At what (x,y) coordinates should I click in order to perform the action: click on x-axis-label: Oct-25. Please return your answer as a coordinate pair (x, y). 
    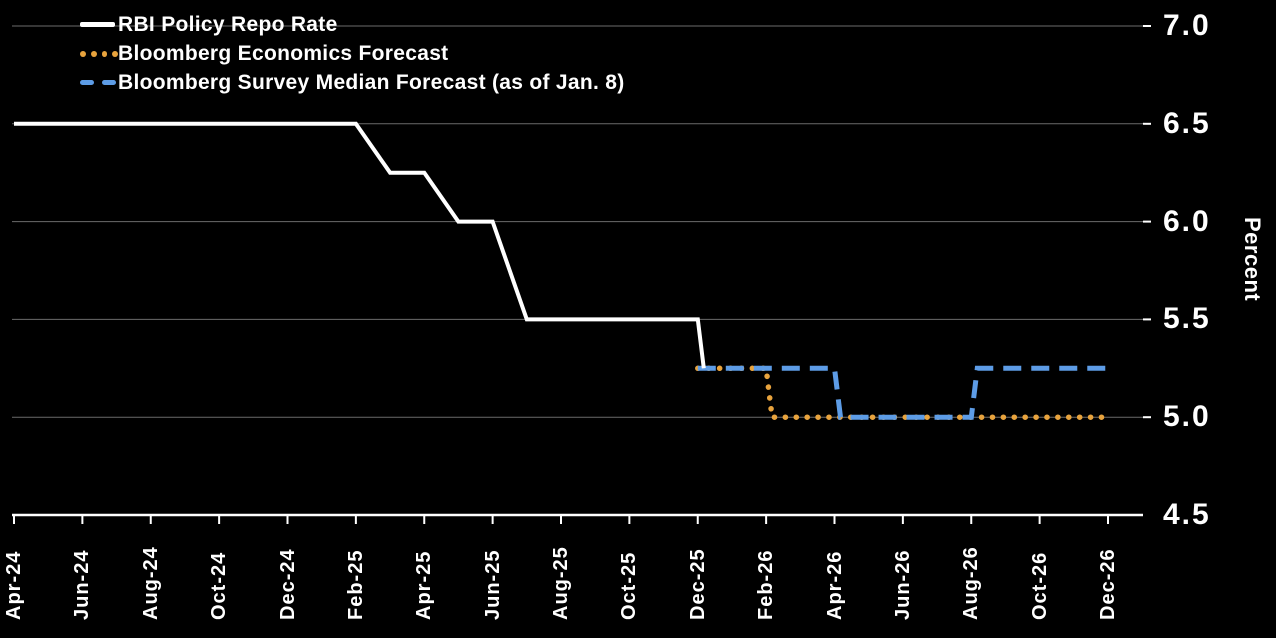
    Looking at the image, I should click on (629, 585).